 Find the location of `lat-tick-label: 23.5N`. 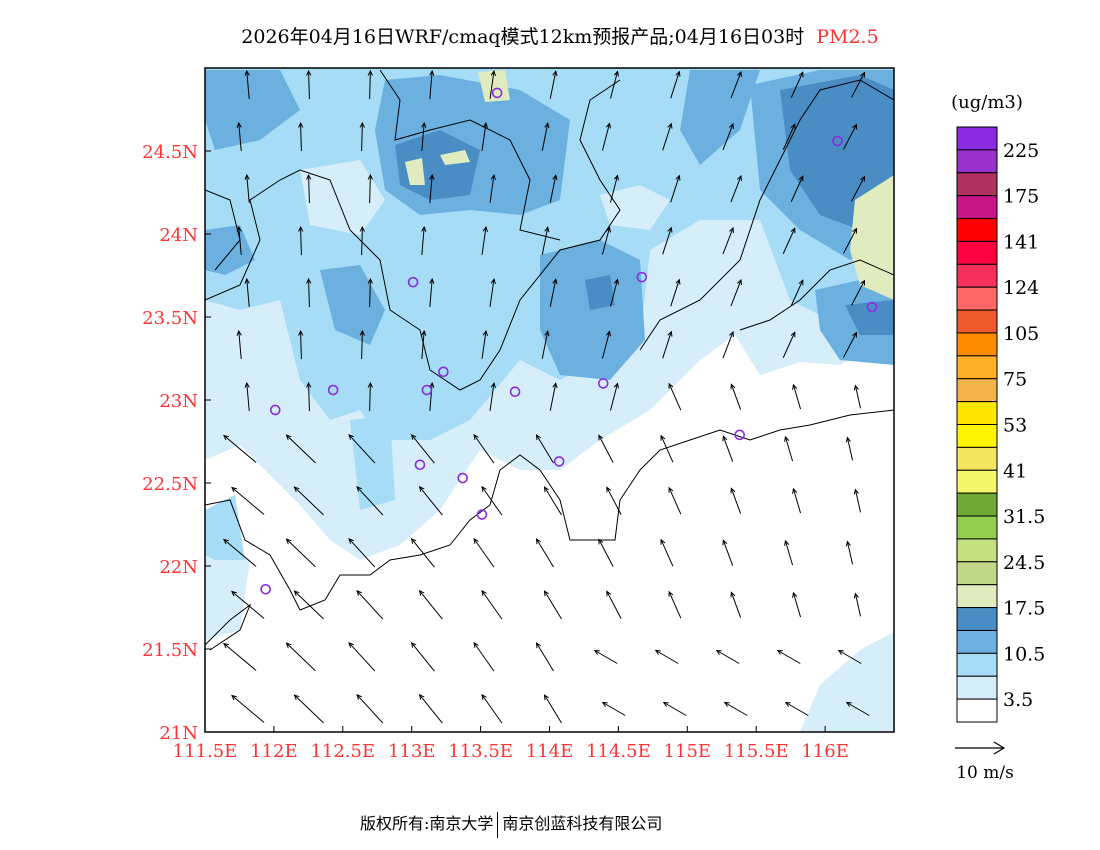

lat-tick-label: 23.5N is located at coordinates (170, 318).